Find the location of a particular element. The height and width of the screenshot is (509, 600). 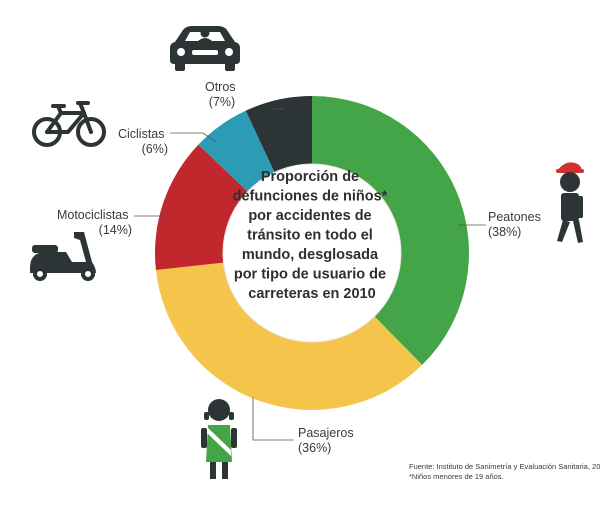

category-label: Otros is located at coordinates (220, 87).